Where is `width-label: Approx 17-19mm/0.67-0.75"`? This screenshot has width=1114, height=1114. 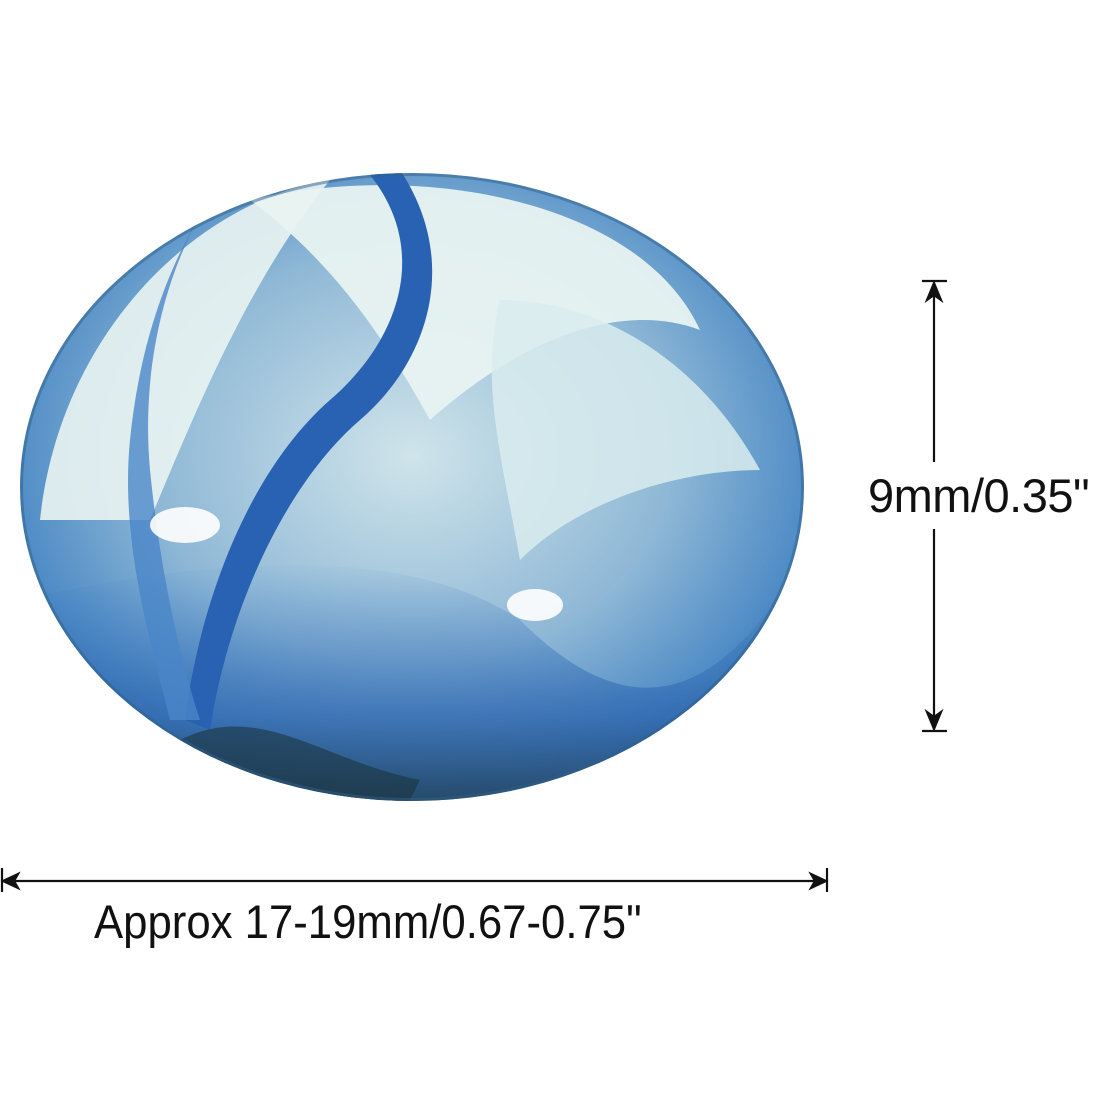
width-label: Approx 17-19mm/0.67-0.75" is located at coordinates (368, 921).